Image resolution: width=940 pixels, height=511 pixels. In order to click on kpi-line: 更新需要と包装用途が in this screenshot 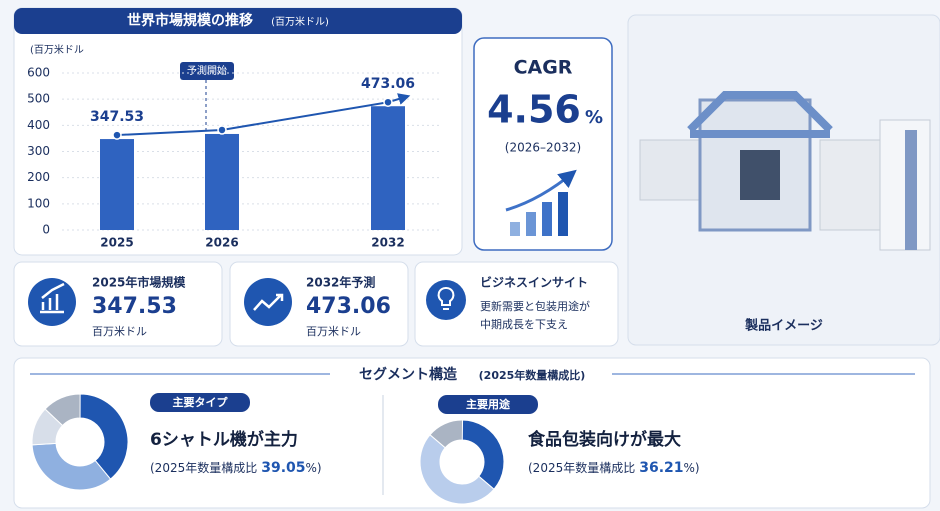, I will do `click(535, 306)`.